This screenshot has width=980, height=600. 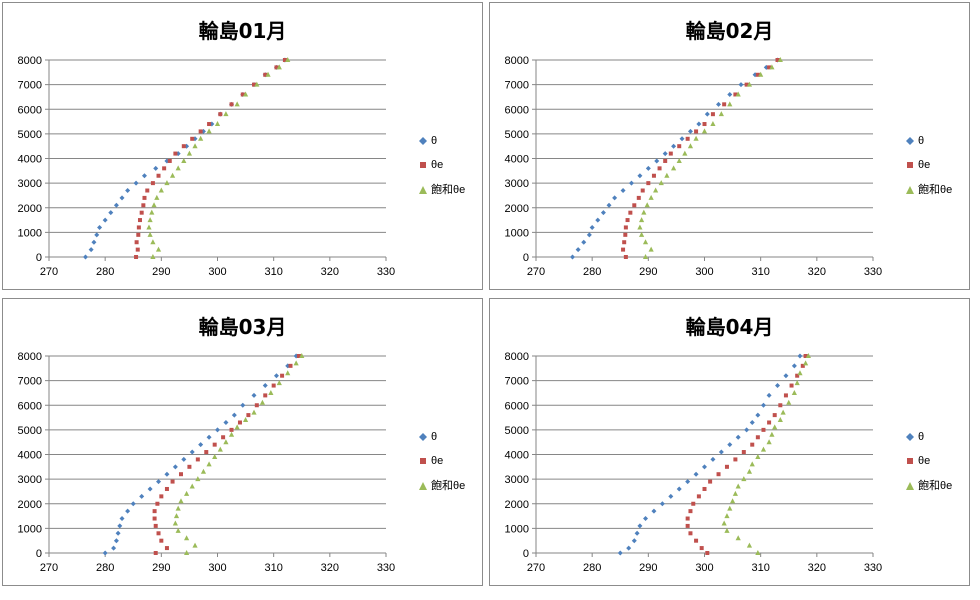 What do you see at coordinates (729, 31) in the screenshot?
I see `chart-title: 輪島02月` at bounding box center [729, 31].